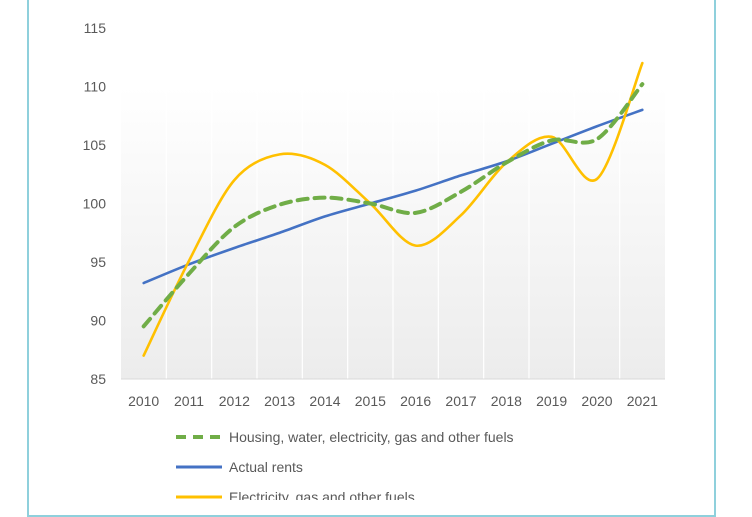 The width and height of the screenshot is (752, 517). I want to click on x-tick-label: 2010, so click(143, 401).